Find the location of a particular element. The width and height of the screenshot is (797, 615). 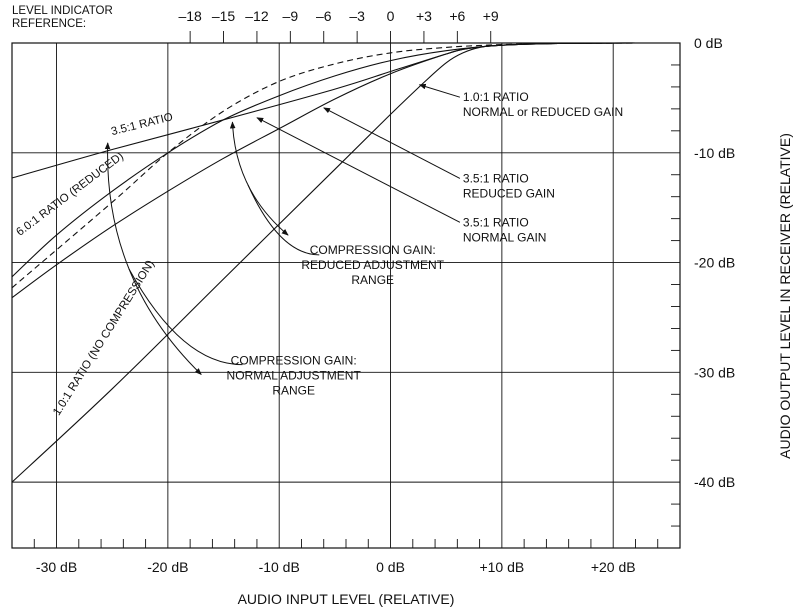

annotation-line: REDUCED GAIN is located at coordinates (509, 193).